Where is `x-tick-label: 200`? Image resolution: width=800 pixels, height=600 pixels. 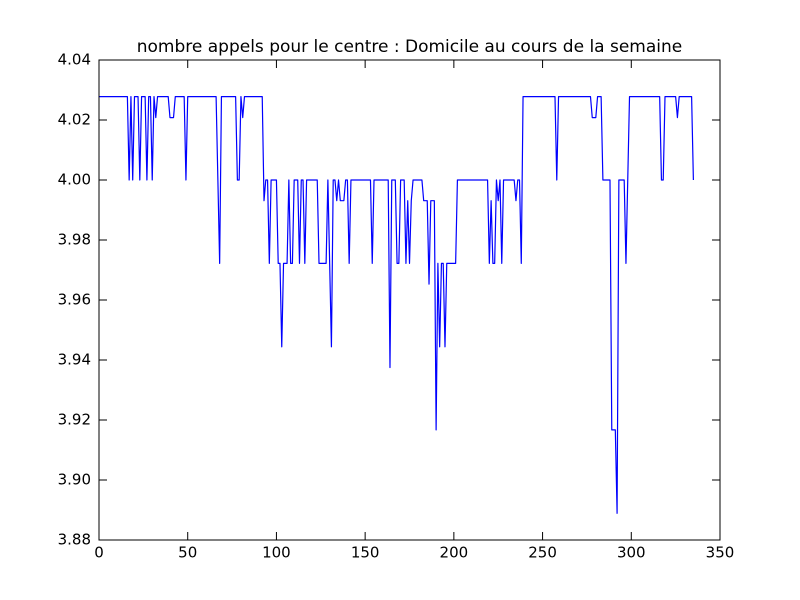
x-tick-label: 200 is located at coordinates (454, 553).